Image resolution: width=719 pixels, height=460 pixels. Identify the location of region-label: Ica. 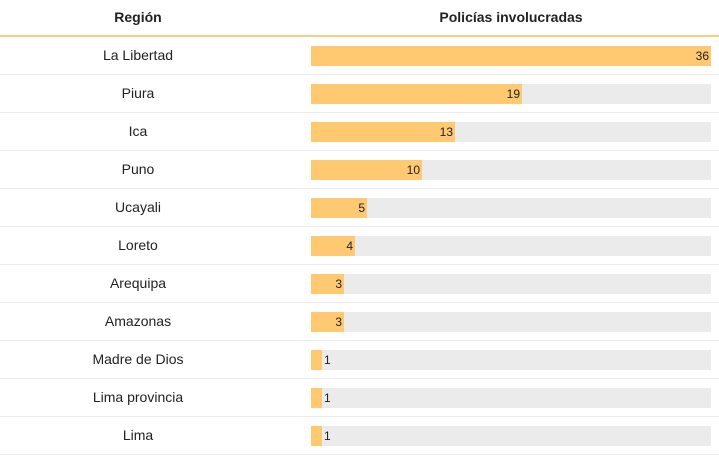
(138, 131).